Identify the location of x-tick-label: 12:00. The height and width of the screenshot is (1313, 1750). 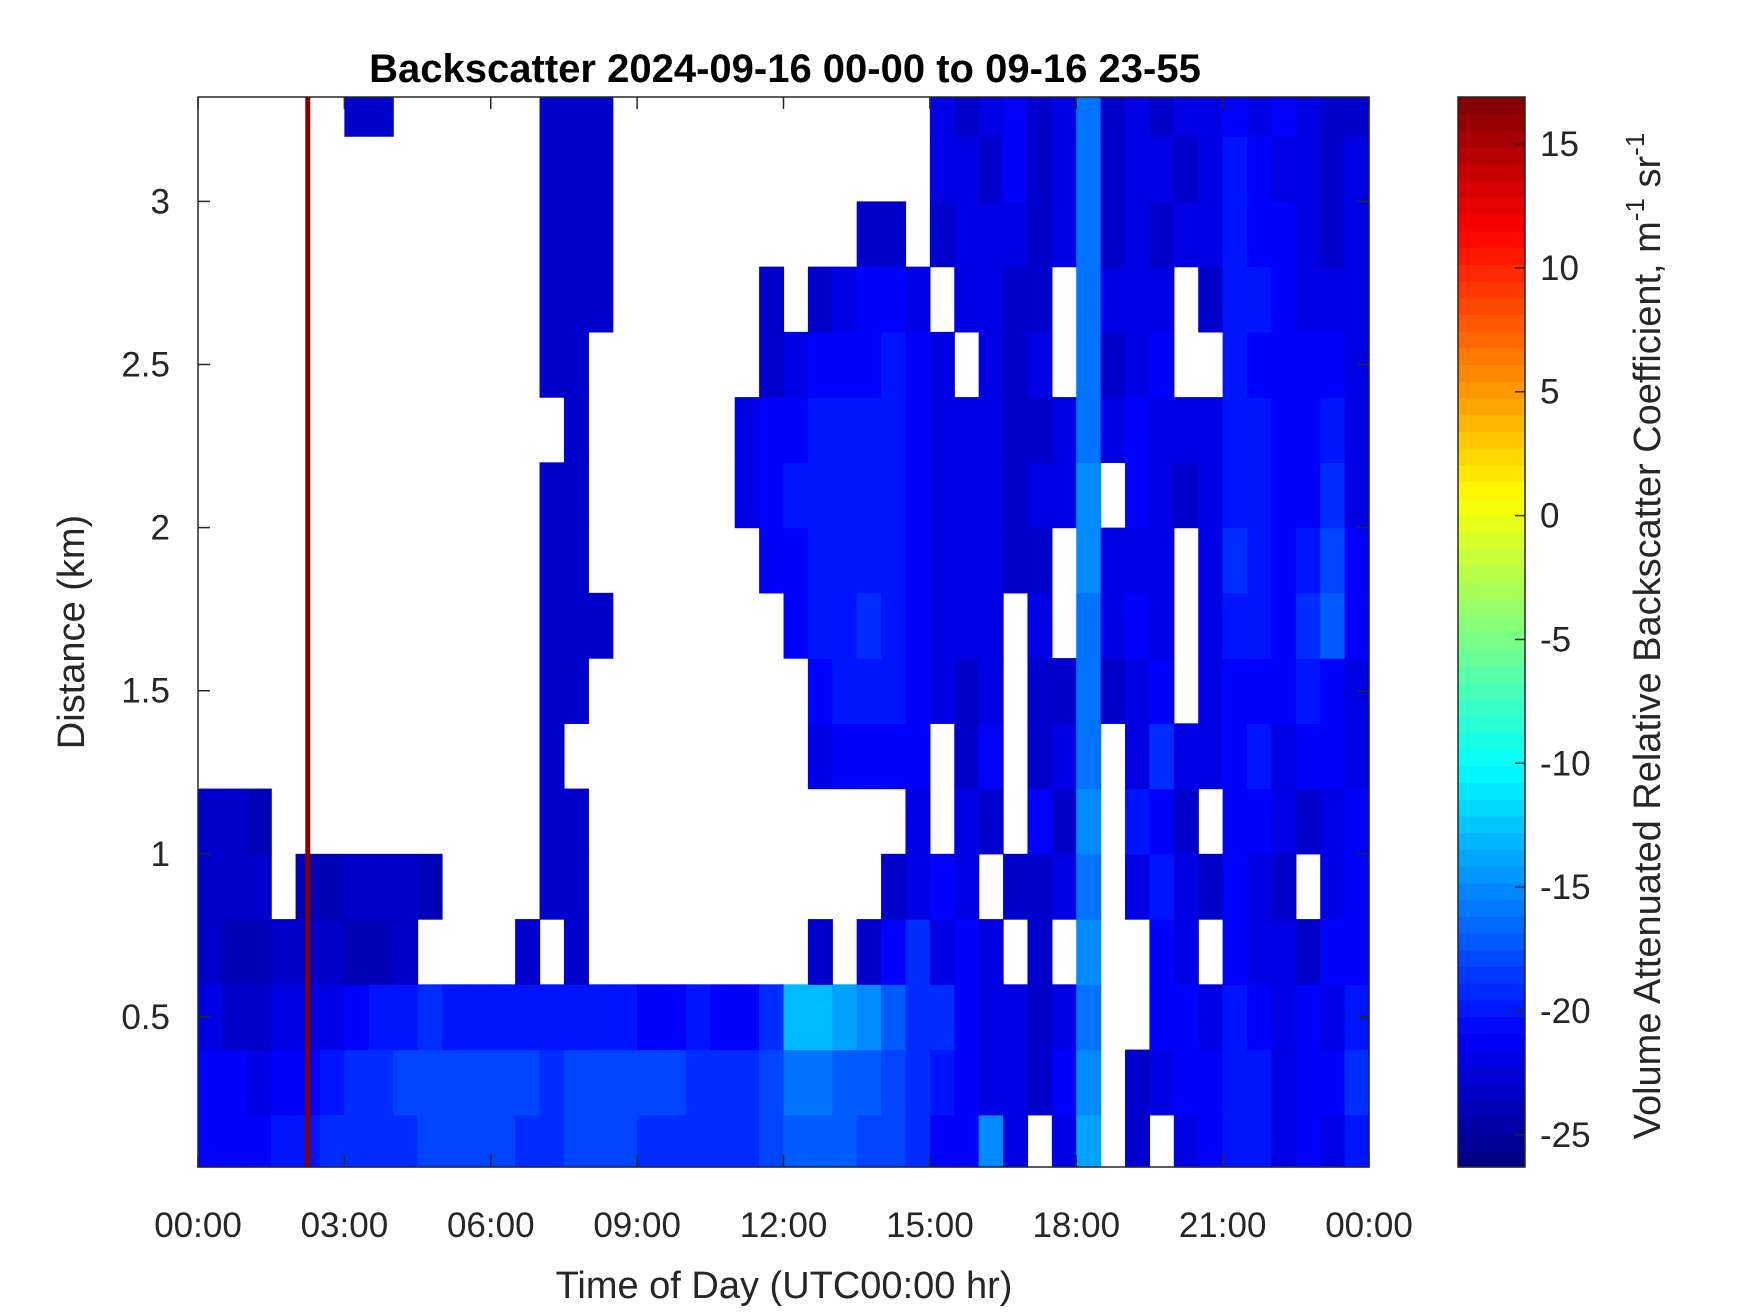
(784, 1225).